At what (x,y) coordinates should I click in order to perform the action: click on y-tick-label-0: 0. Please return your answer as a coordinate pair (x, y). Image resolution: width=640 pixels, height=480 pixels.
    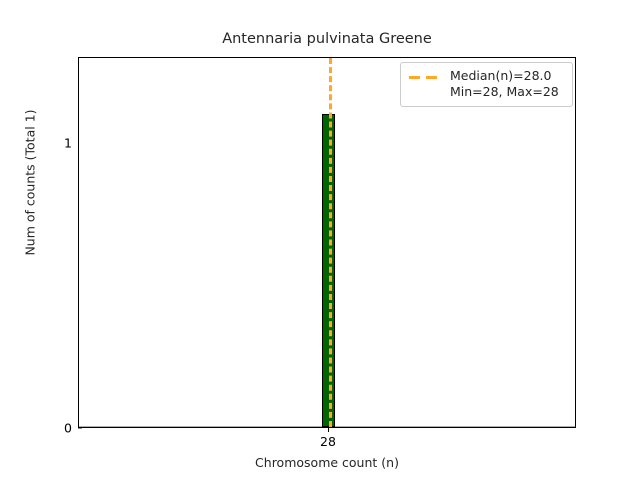
    Looking at the image, I should click on (68, 428).